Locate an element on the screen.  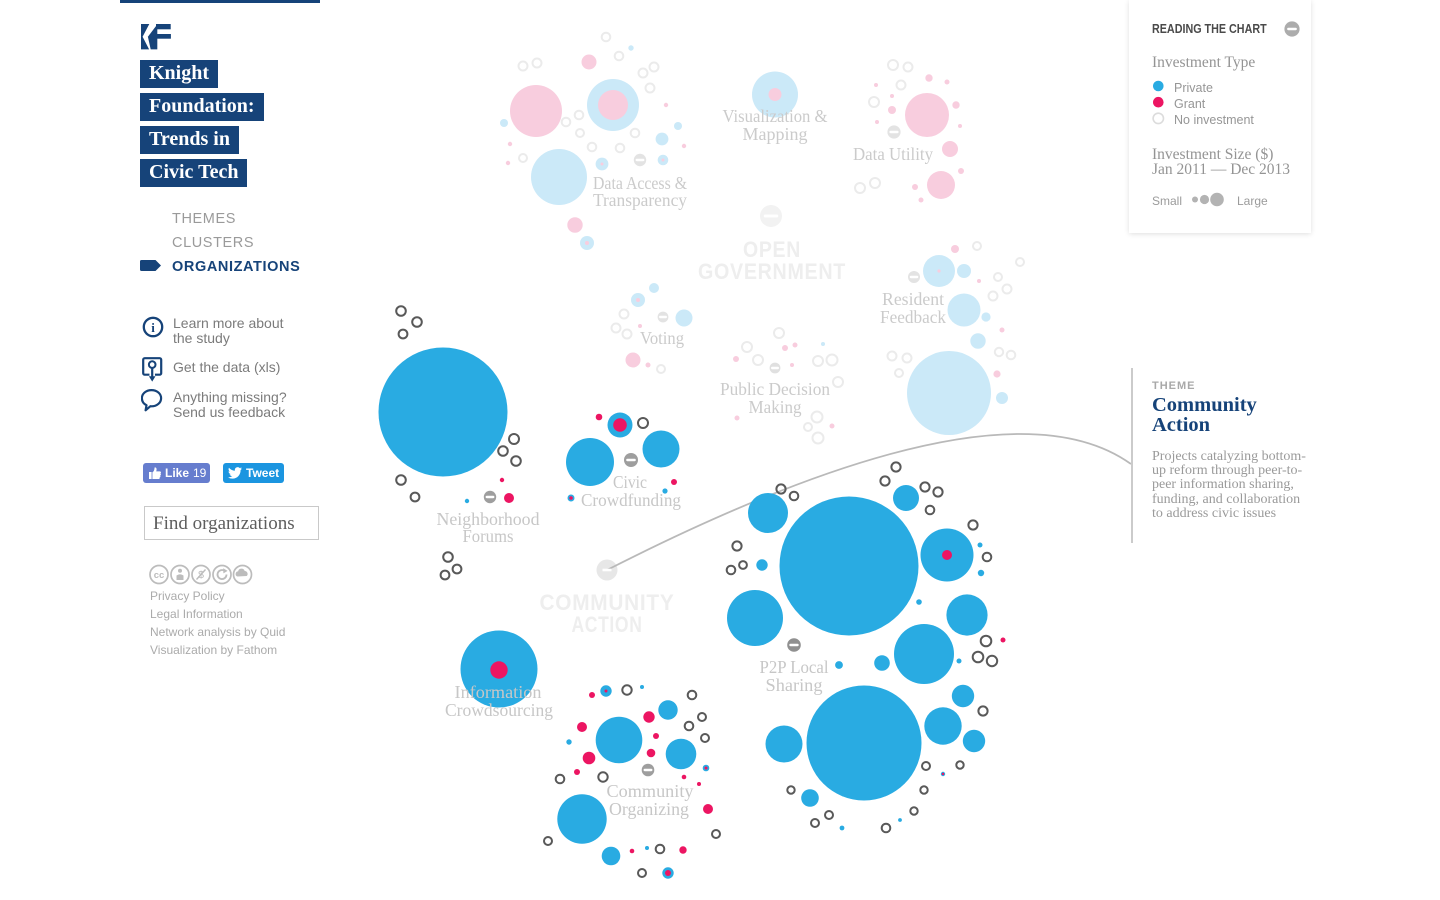
svg-text: Public Decision is located at coordinates (775, 389).